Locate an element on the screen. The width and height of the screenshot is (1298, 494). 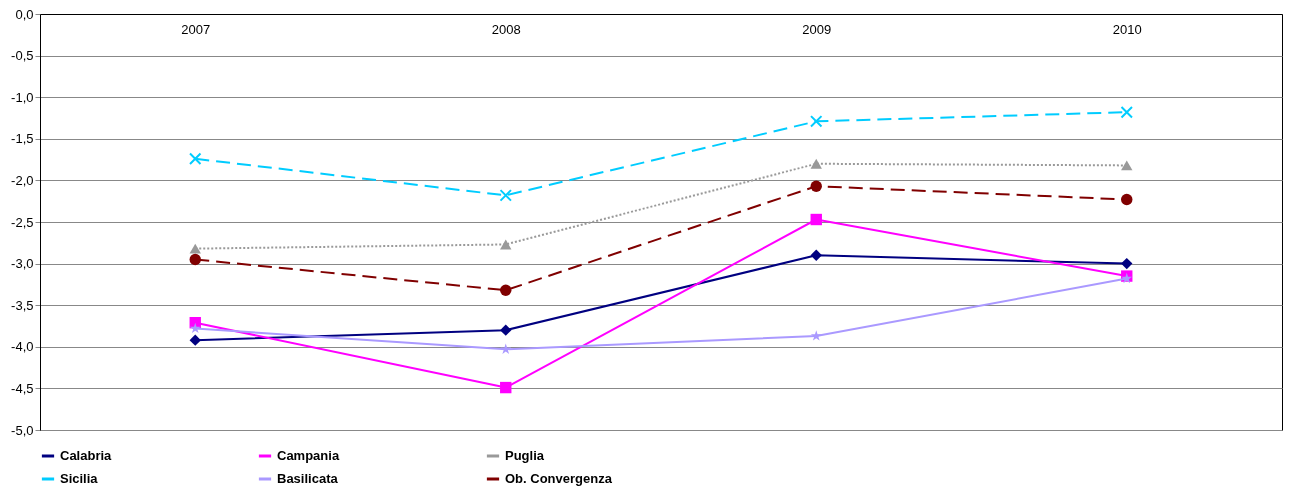
legend-label: Puglia is located at coordinates (525, 455).